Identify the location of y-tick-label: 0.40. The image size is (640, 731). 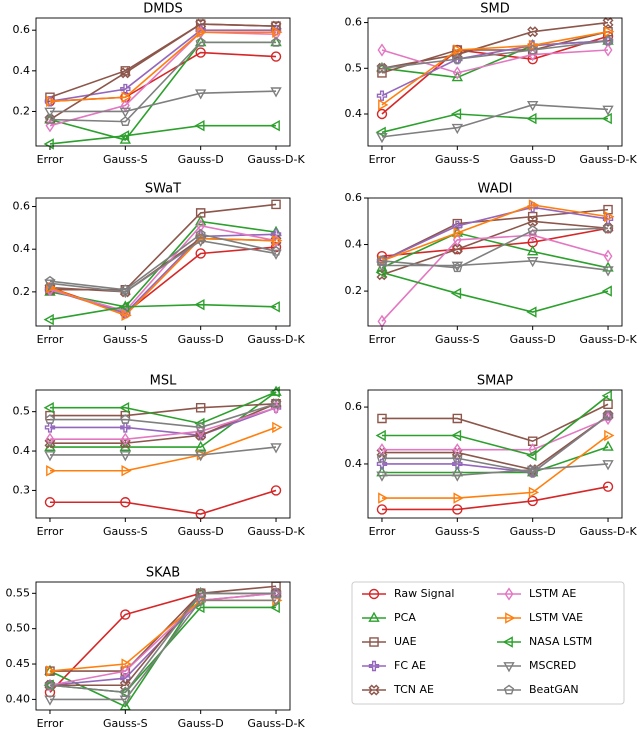
(18, 698).